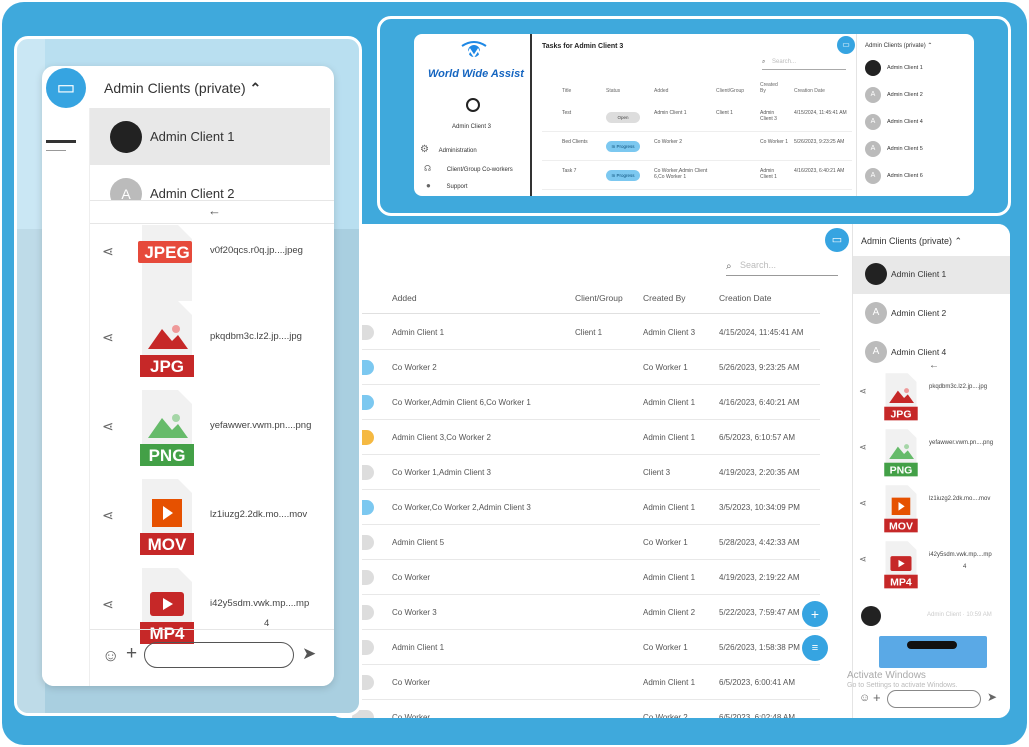 The width and height of the screenshot is (1029, 747). I want to click on filter-button: ≡, so click(815, 648).